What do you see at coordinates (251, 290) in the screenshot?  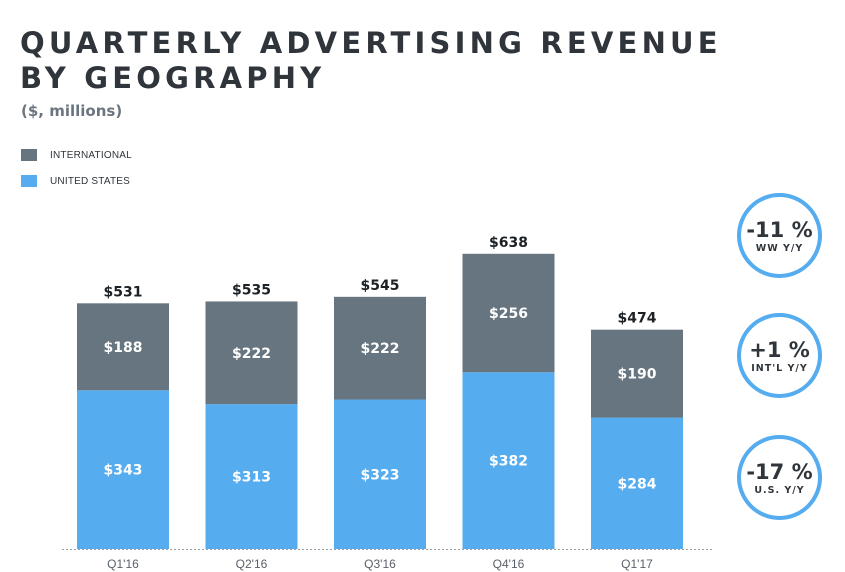 I see `total-label-1: $535` at bounding box center [251, 290].